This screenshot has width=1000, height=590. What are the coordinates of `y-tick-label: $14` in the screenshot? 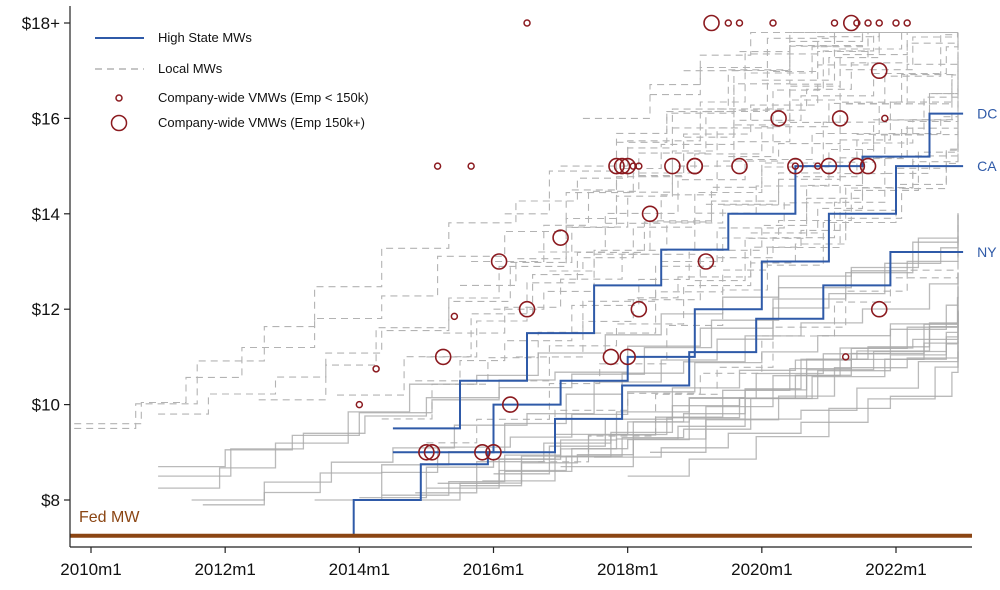 It's located at (46, 214).